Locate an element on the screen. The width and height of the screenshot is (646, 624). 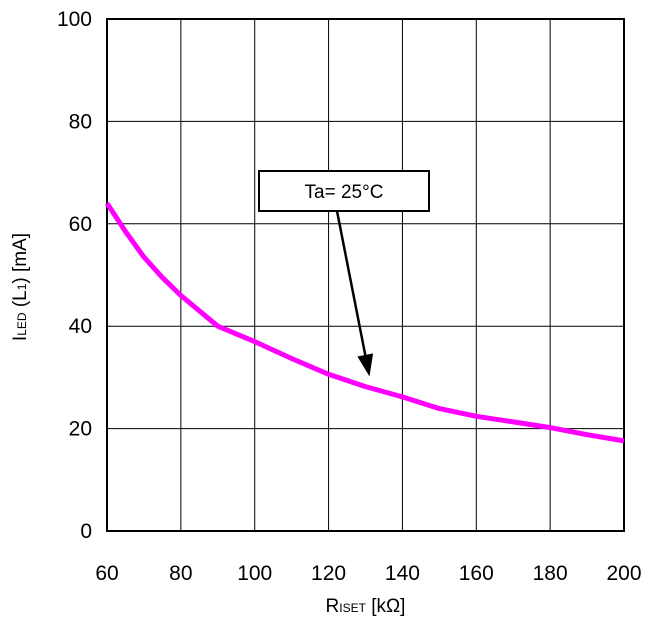
x-tick-label-180: 180 is located at coordinates (550, 573).